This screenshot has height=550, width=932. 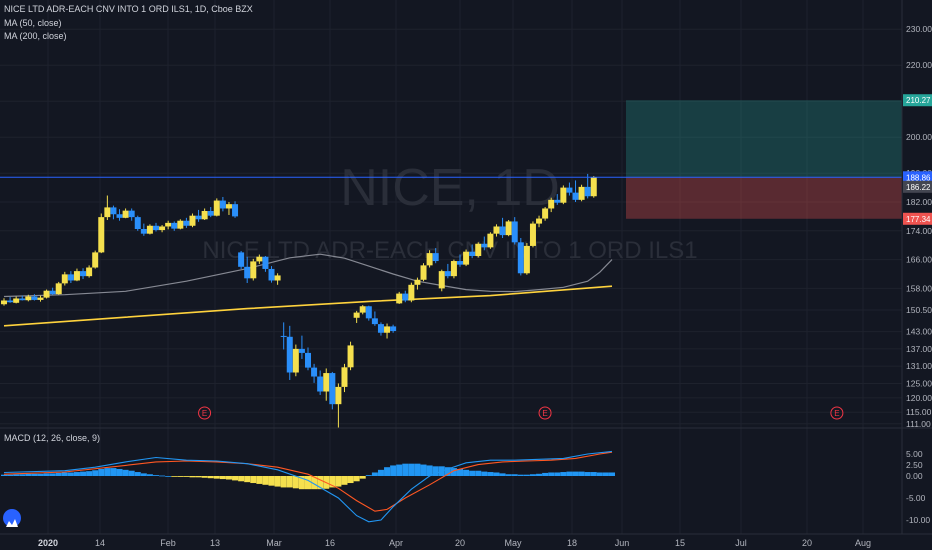 What do you see at coordinates (460, 543) in the screenshot?
I see `time-tick-label: 20` at bounding box center [460, 543].